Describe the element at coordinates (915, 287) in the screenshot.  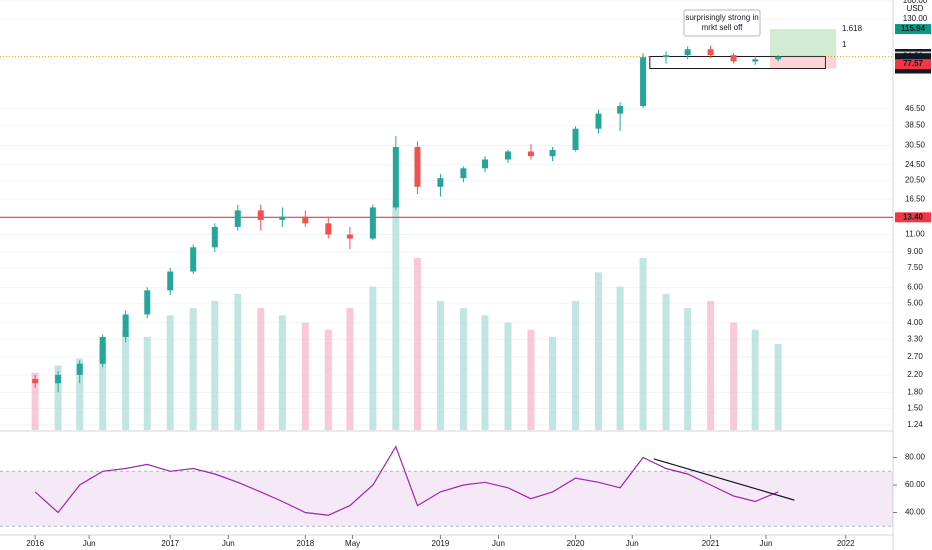
I see `y-tick-label: 6.00` at that location.